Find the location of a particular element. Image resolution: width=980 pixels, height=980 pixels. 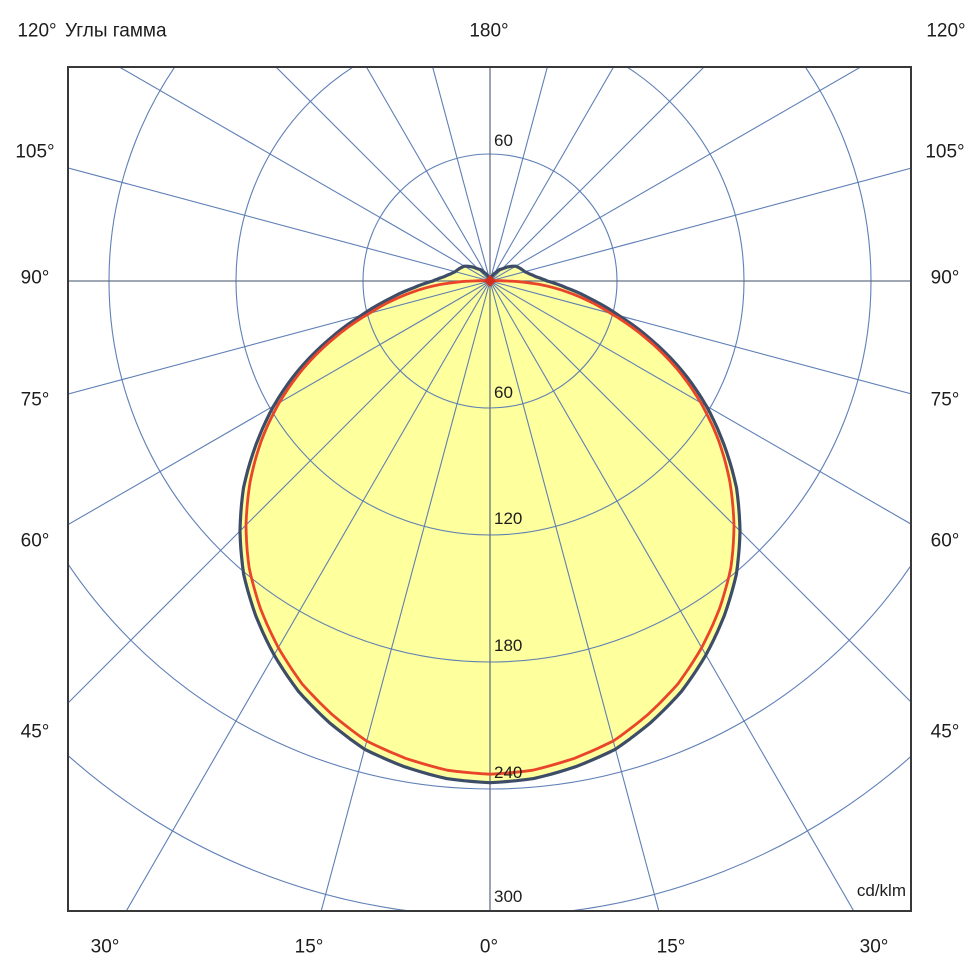

gamma-label-bottom-left-30: 30° is located at coordinates (105, 947).